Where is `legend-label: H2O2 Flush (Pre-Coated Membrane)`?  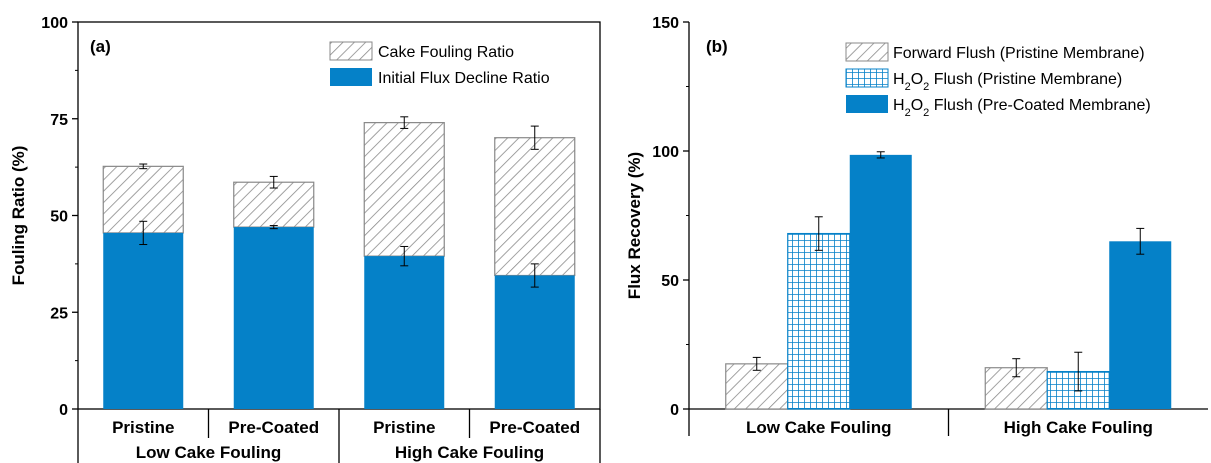 legend-label: H2O2 Flush (Pre-Coated Membrane) is located at coordinates (1022, 108).